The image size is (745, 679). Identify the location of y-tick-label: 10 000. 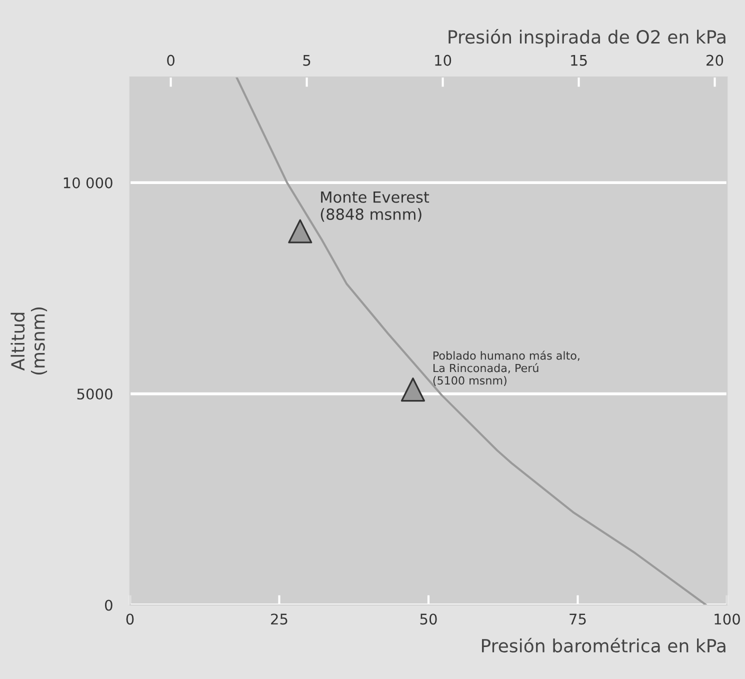
(88, 182).